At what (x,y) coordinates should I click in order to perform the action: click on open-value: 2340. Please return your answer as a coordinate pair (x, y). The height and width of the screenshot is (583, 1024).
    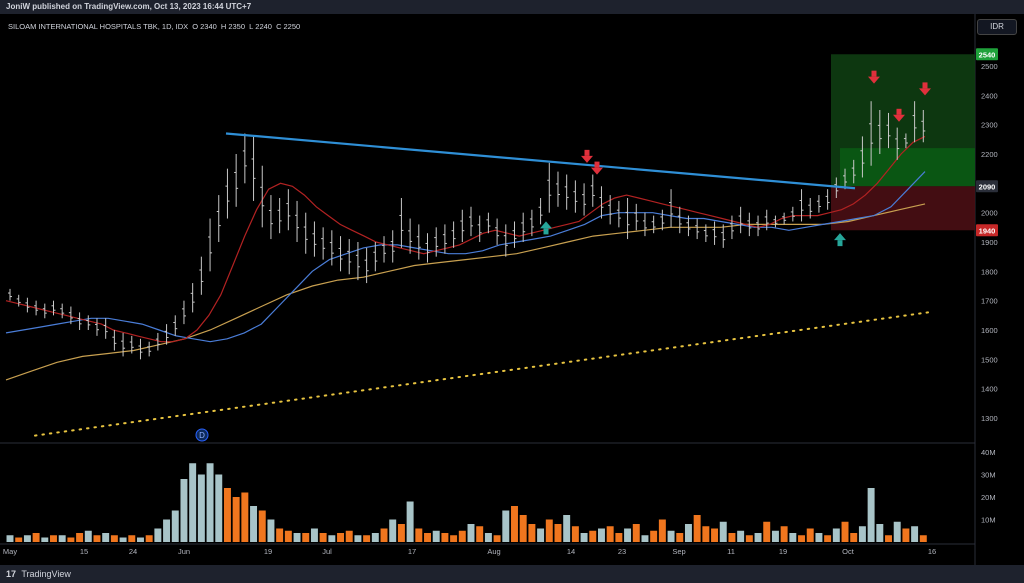
    Looking at the image, I should click on (208, 26).